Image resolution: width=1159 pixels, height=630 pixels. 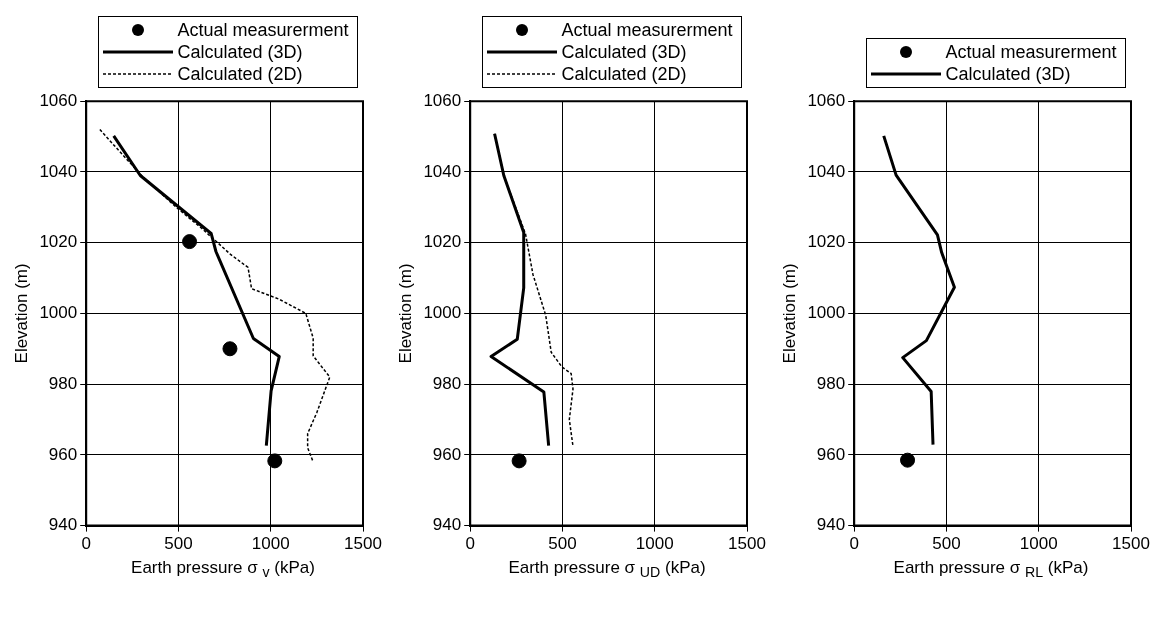 I want to click on x-axis-title: Earth pressure σ $_{UD}$ (kPa), so click(x=607, y=569).